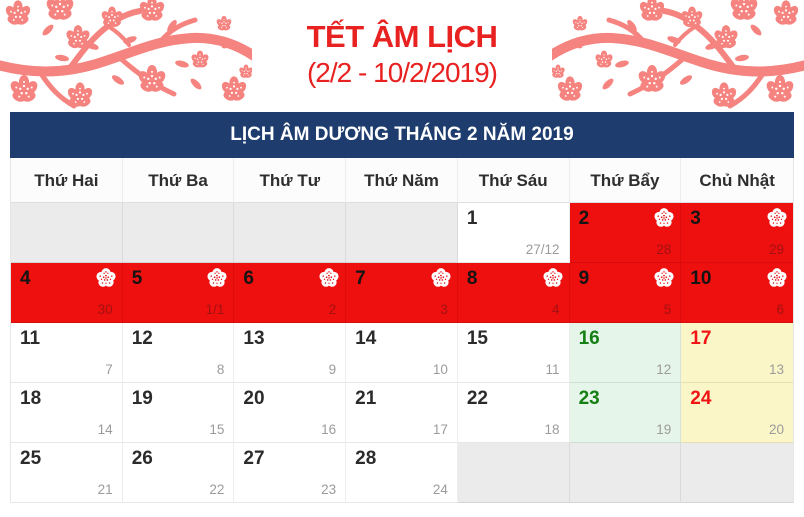 The height and width of the screenshot is (517, 804). Describe the element at coordinates (513, 180) in the screenshot. I see `weekday-header-5: Thứ Sáu` at that location.